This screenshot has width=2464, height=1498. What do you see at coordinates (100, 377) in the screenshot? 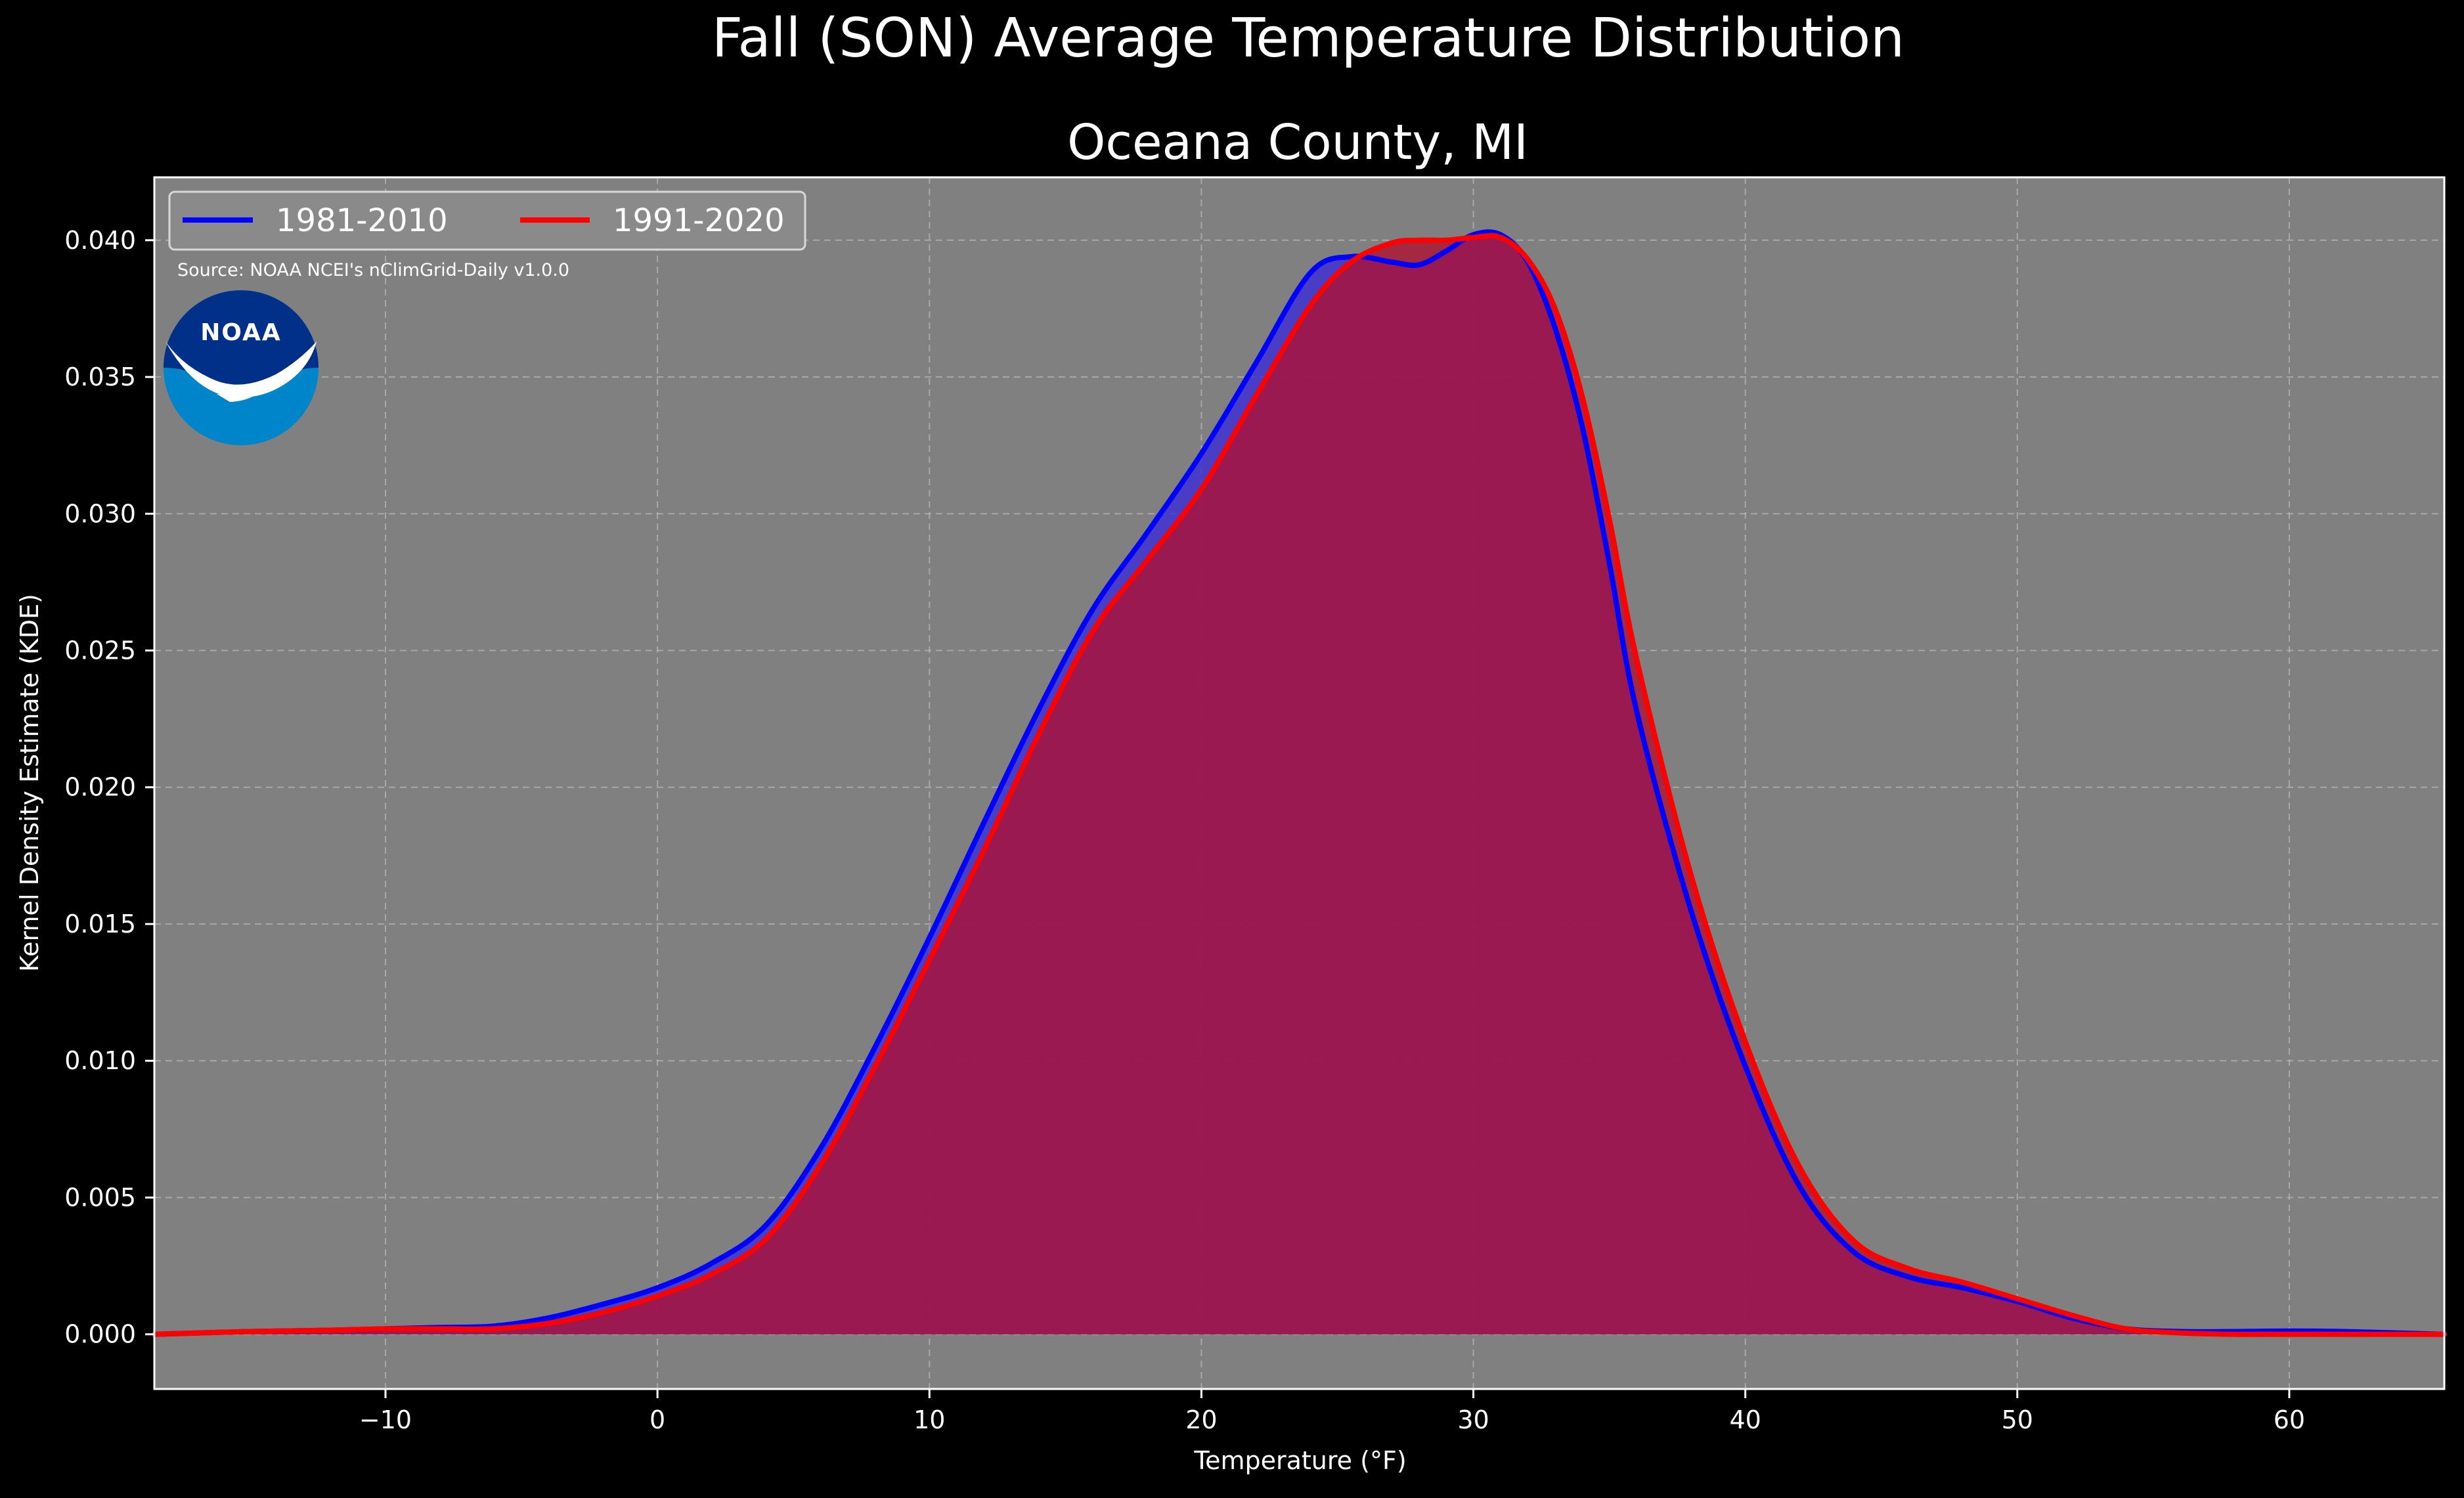
I see `y-tick-label: 0.035` at bounding box center [100, 377].